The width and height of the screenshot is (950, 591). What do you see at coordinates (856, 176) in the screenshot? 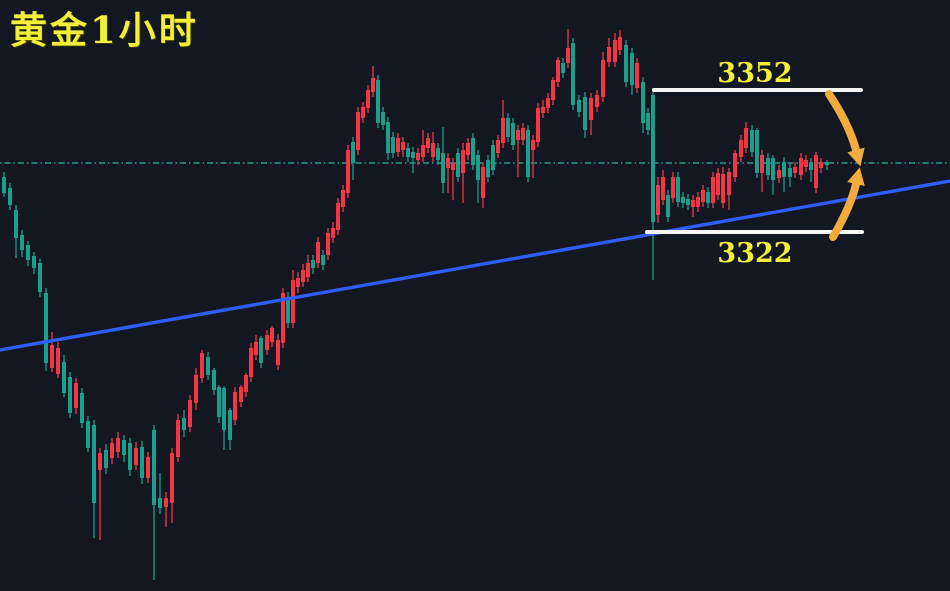
I see `up-arrow-head` at bounding box center [856, 176].